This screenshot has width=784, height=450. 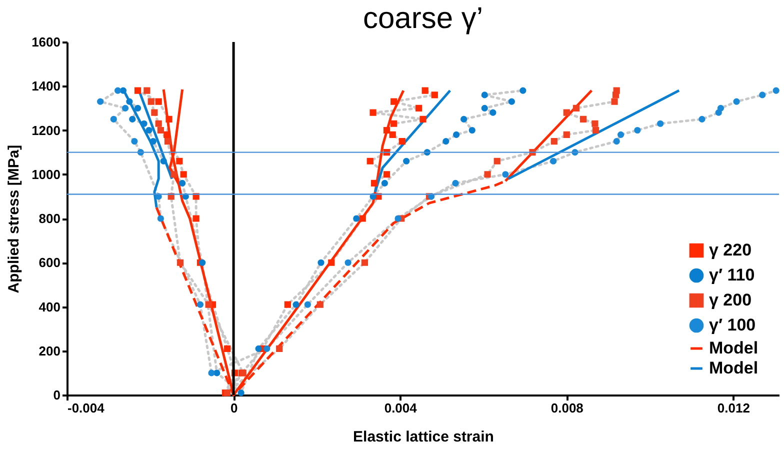 What do you see at coordinates (46, 42) in the screenshot?
I see `y-tick-label: 1600` at bounding box center [46, 42].